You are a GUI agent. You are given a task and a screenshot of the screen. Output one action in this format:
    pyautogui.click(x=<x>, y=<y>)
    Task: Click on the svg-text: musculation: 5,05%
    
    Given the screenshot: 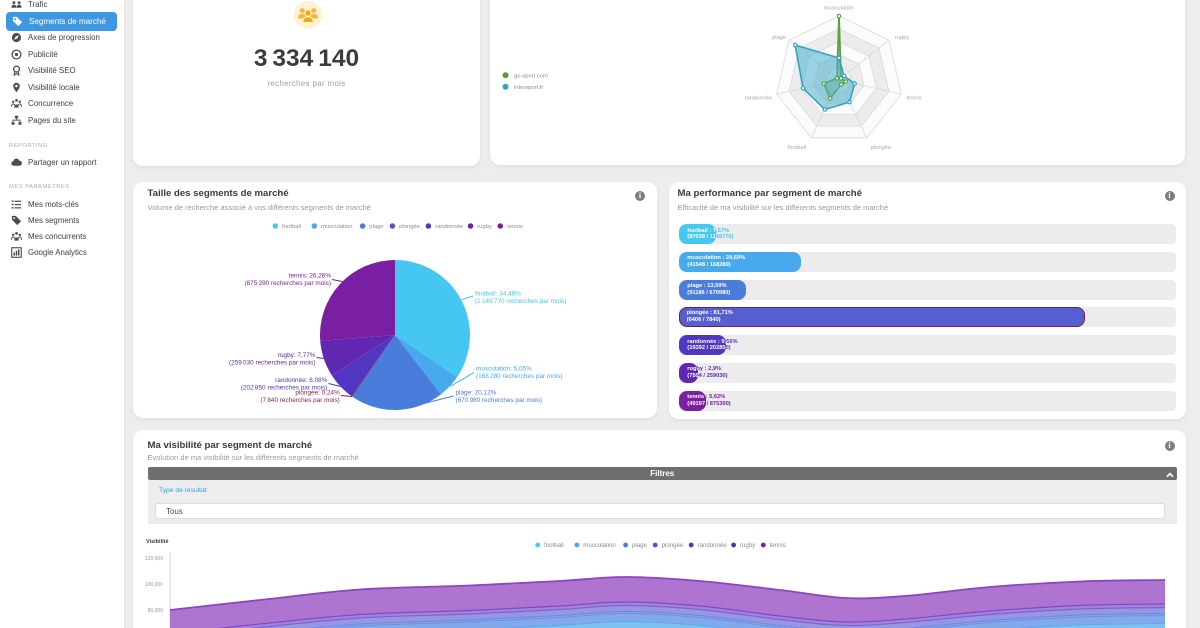 What is the action you would take?
    pyautogui.click(x=504, y=369)
    